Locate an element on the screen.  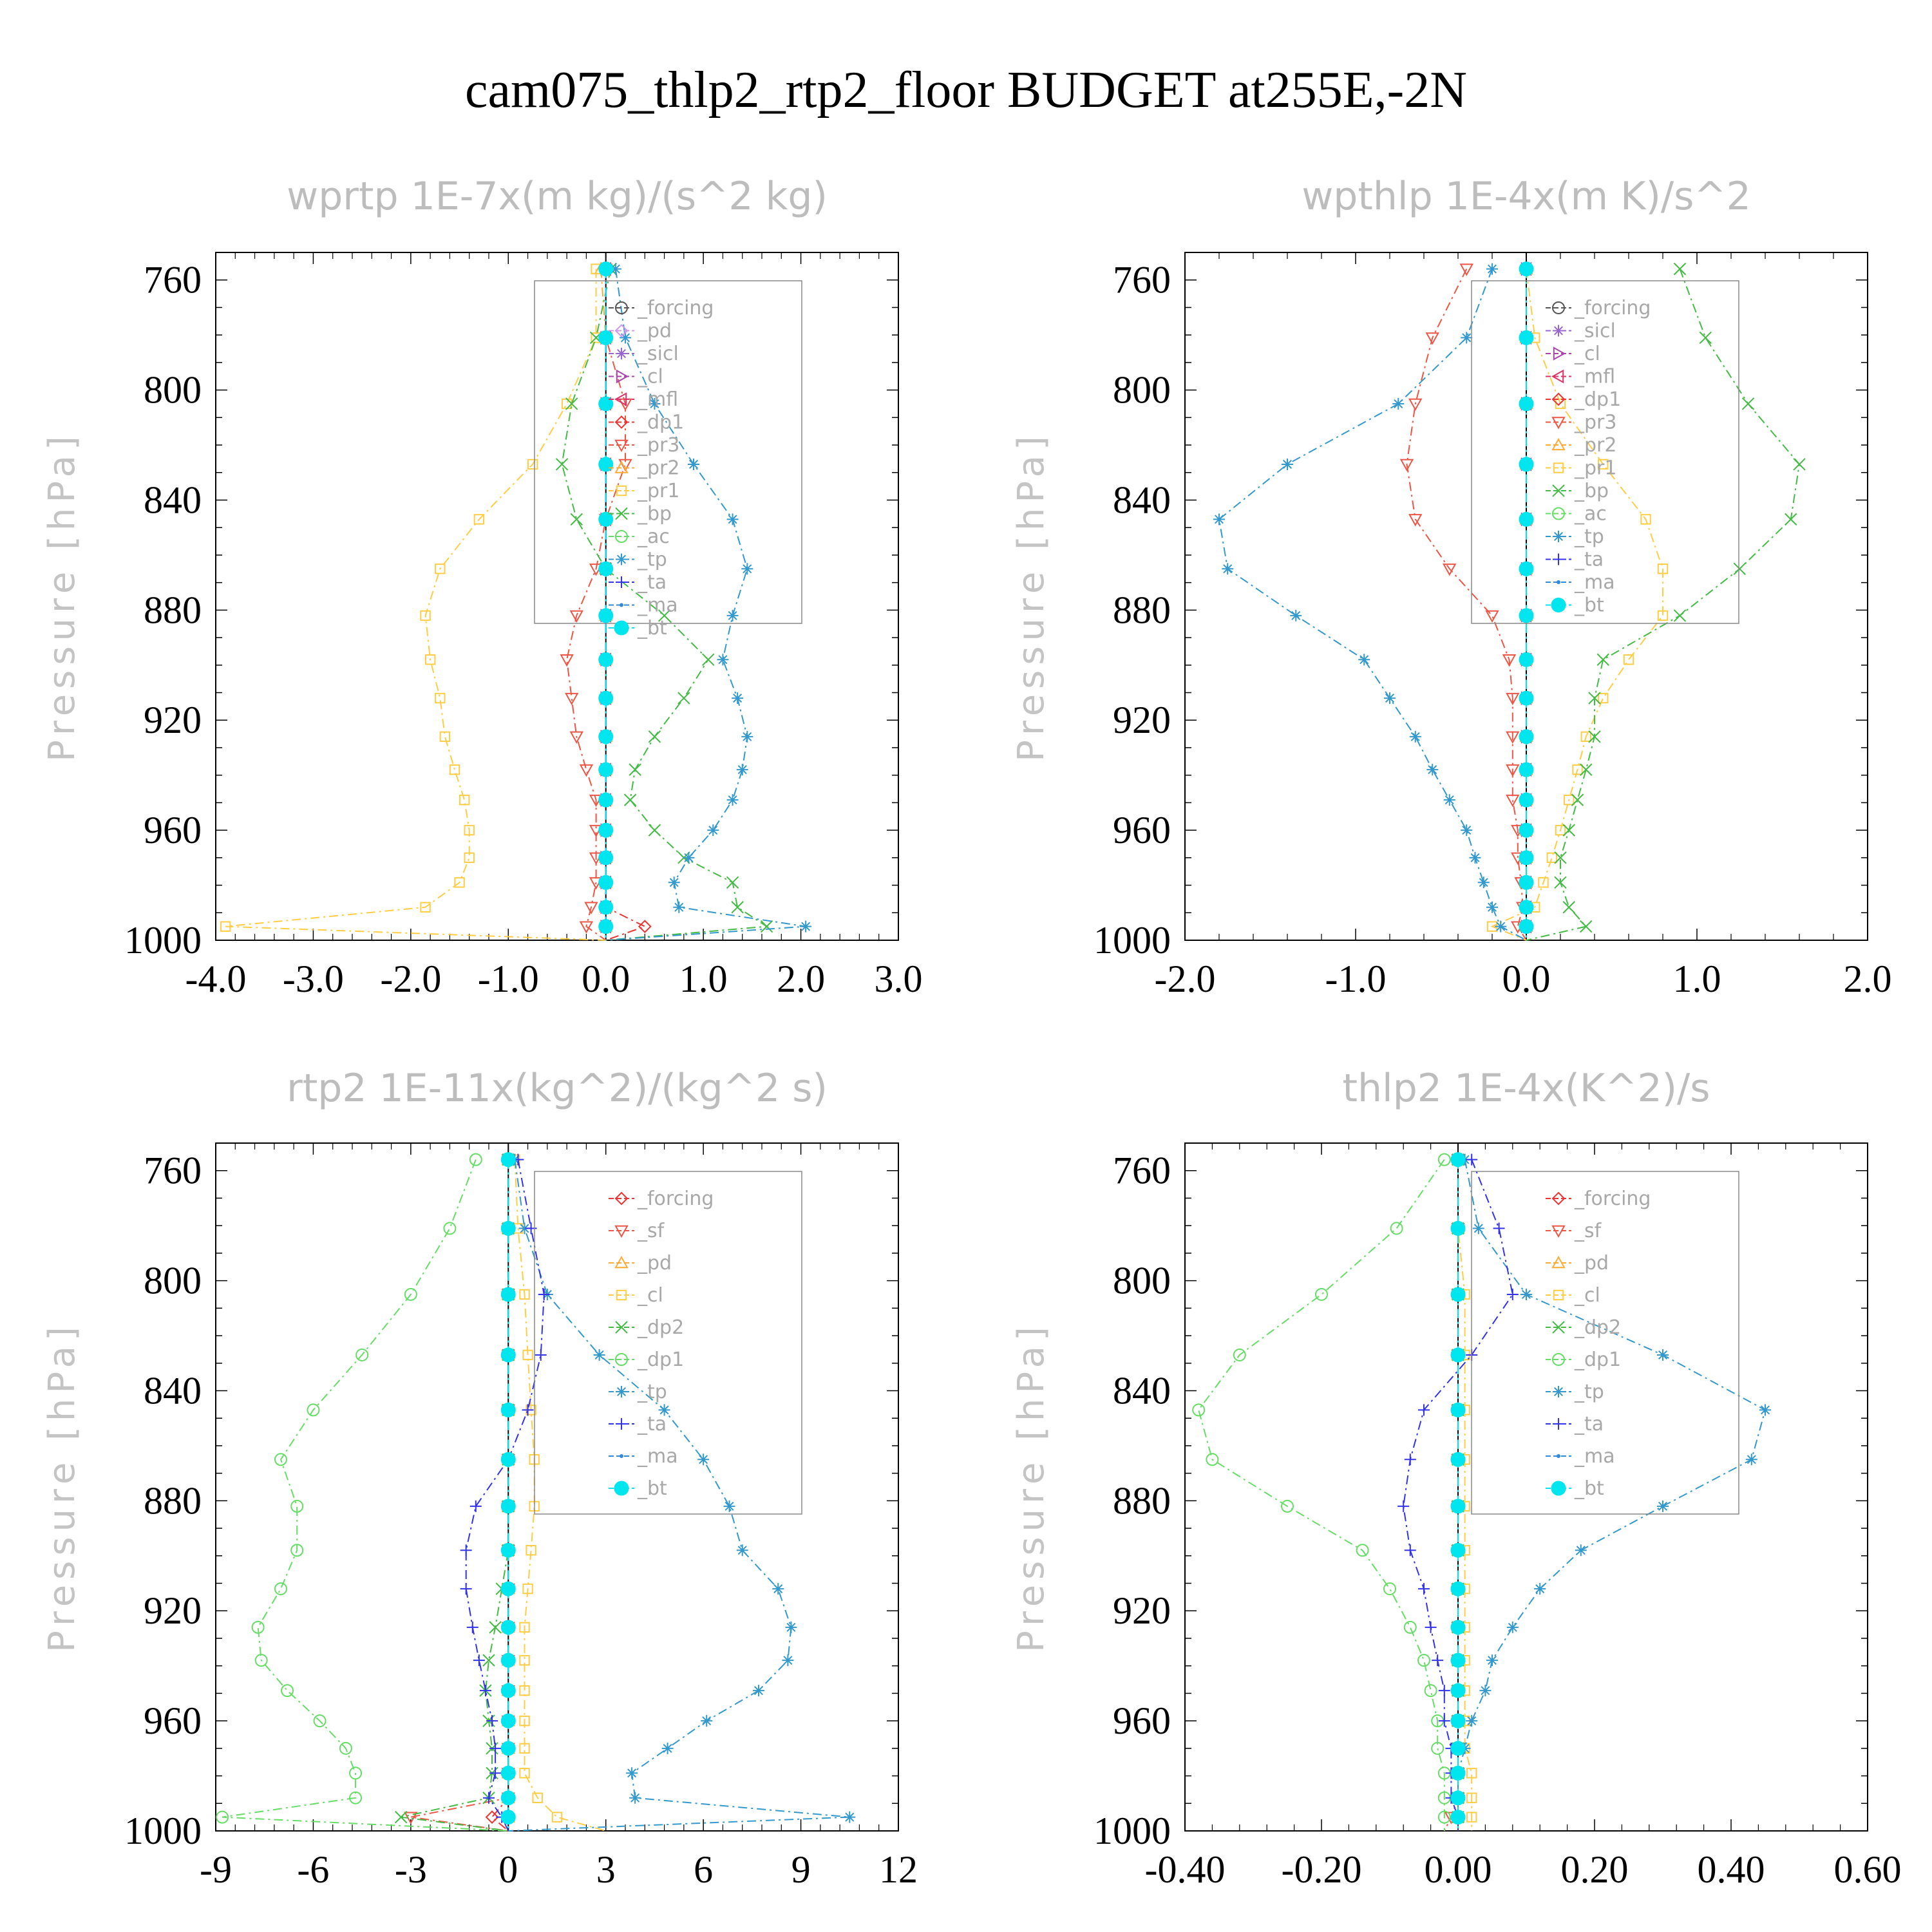
y-tick-label: 920 is located at coordinates (1142, 720).